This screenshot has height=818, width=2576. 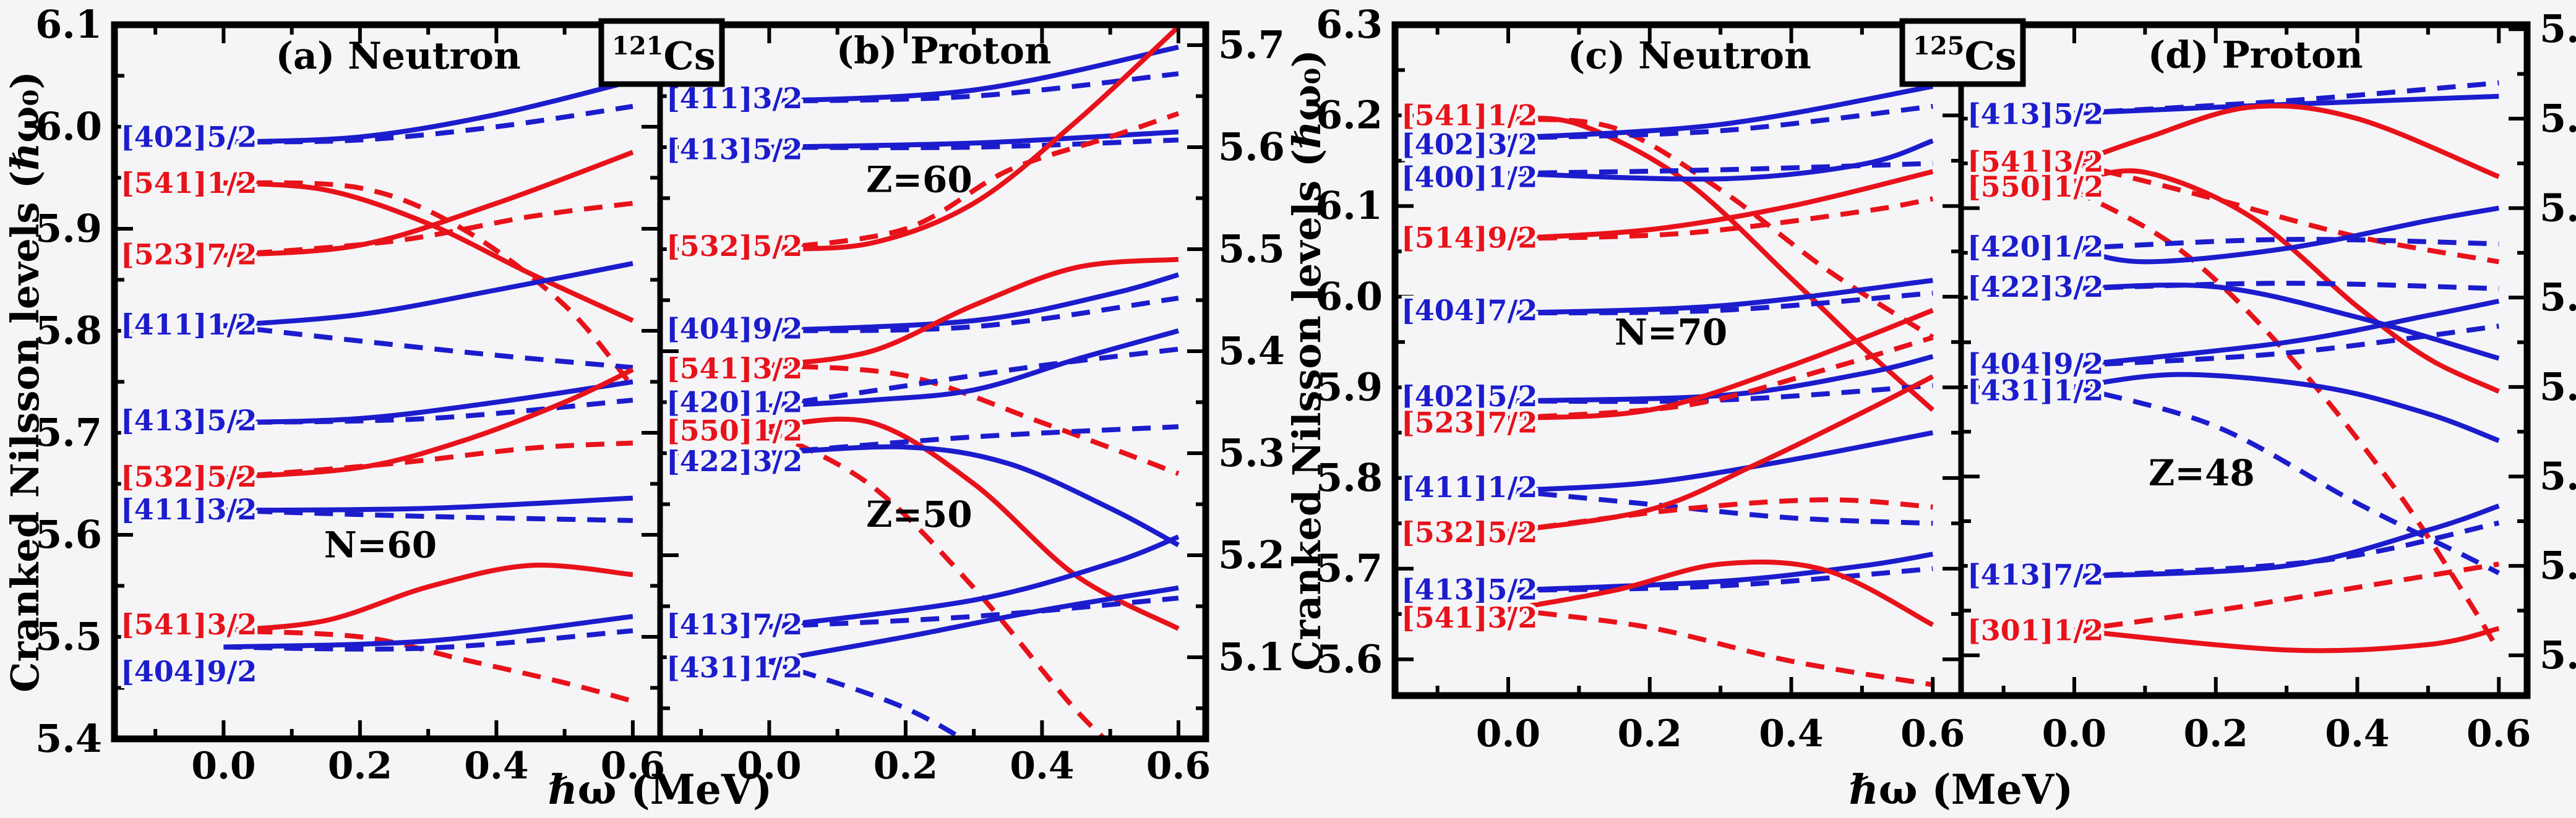 What do you see at coordinates (906, 766) in the screenshot?
I see `x-tick-label-b: 0.2` at bounding box center [906, 766].